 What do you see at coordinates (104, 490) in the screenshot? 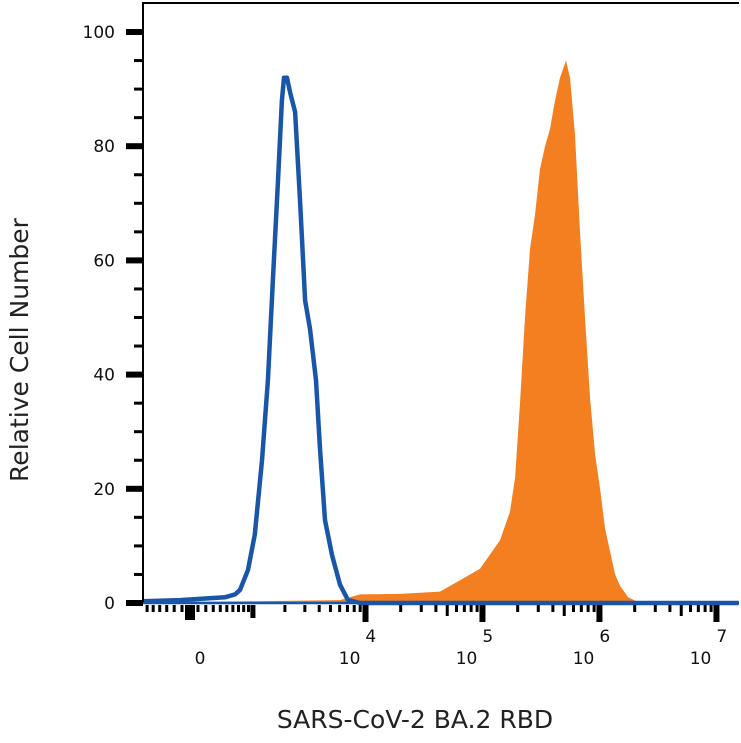
I see `y-tick-label: 20` at bounding box center [104, 490].